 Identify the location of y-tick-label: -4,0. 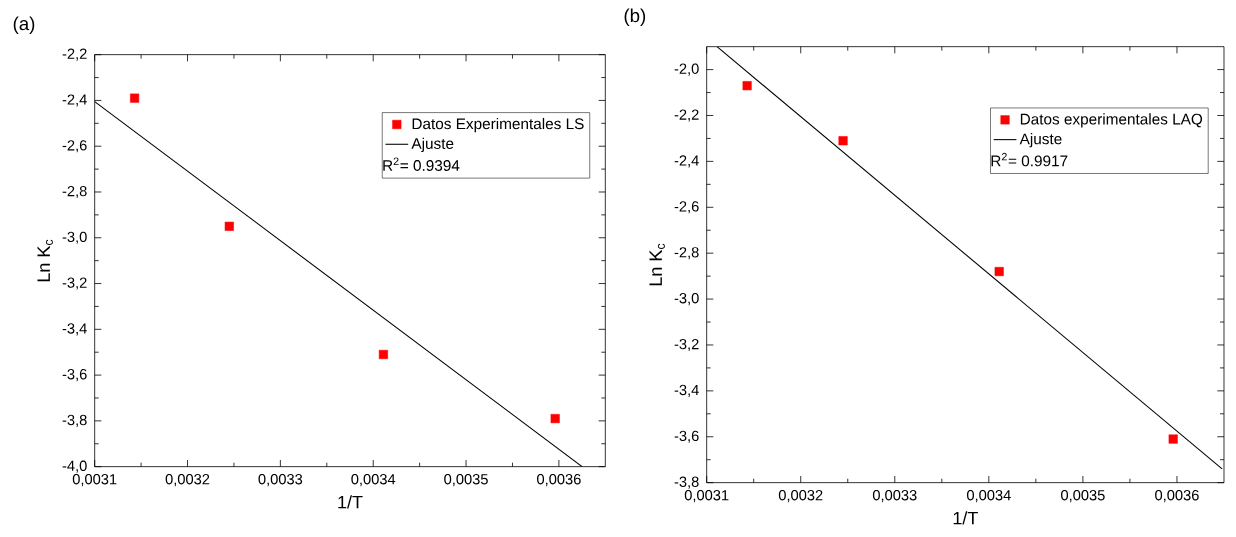
(74, 466).